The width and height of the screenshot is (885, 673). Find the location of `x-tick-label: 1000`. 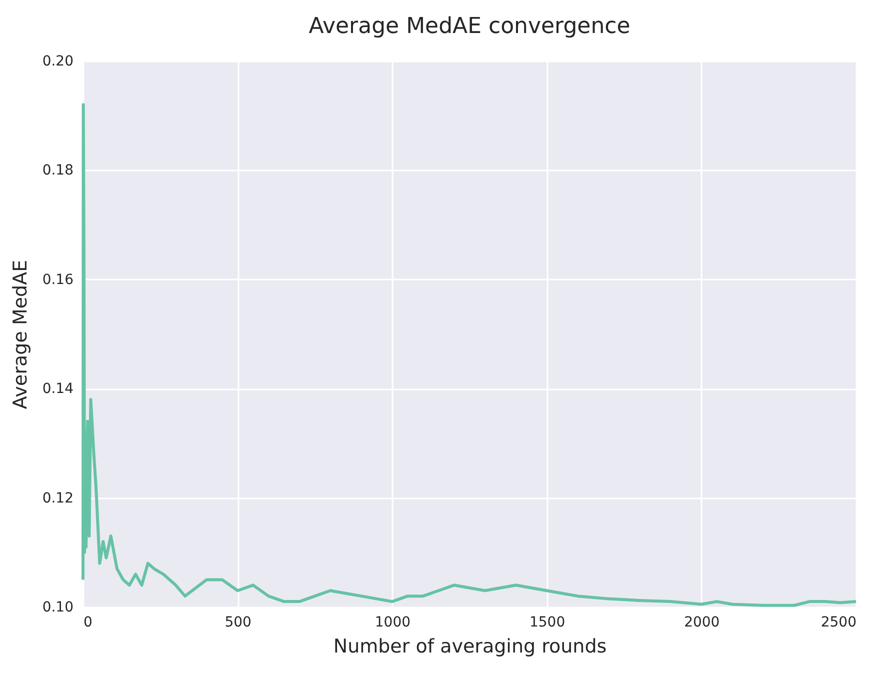

x-tick-label: 1000 is located at coordinates (392, 622).